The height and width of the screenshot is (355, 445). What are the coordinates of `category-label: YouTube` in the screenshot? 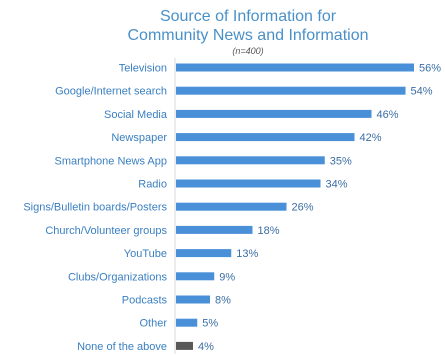 It's located at (145, 254).